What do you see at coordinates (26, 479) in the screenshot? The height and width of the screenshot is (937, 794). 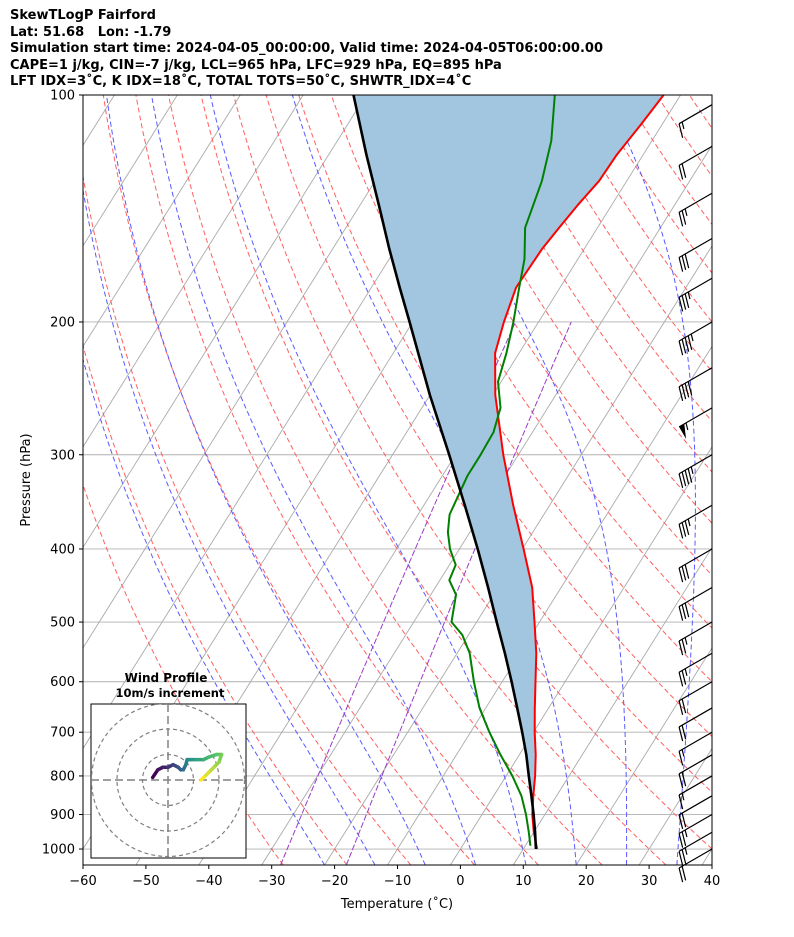 I see `y-axis-label: Pressure (hPa)` at bounding box center [26, 479].